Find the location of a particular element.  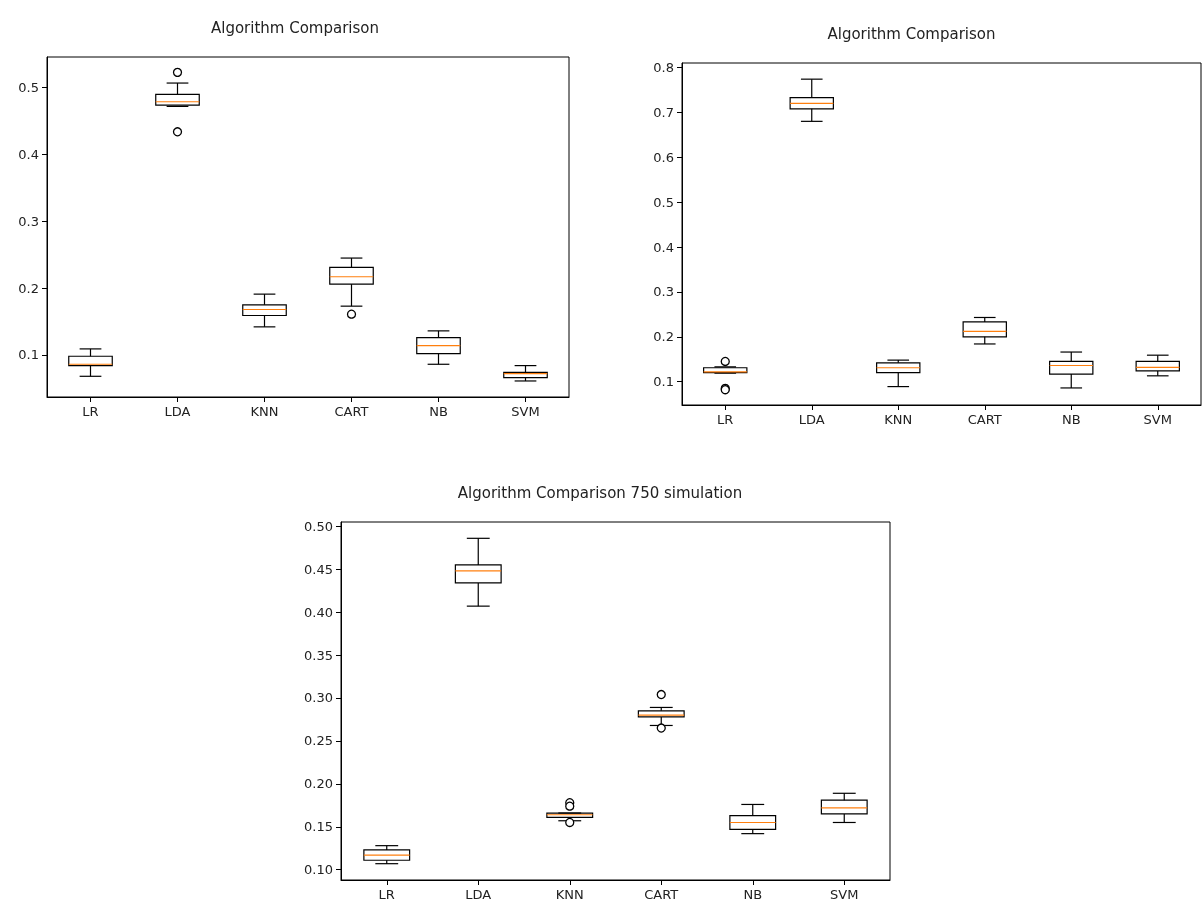

y-tick-label: 0.8 is located at coordinates (663, 67).